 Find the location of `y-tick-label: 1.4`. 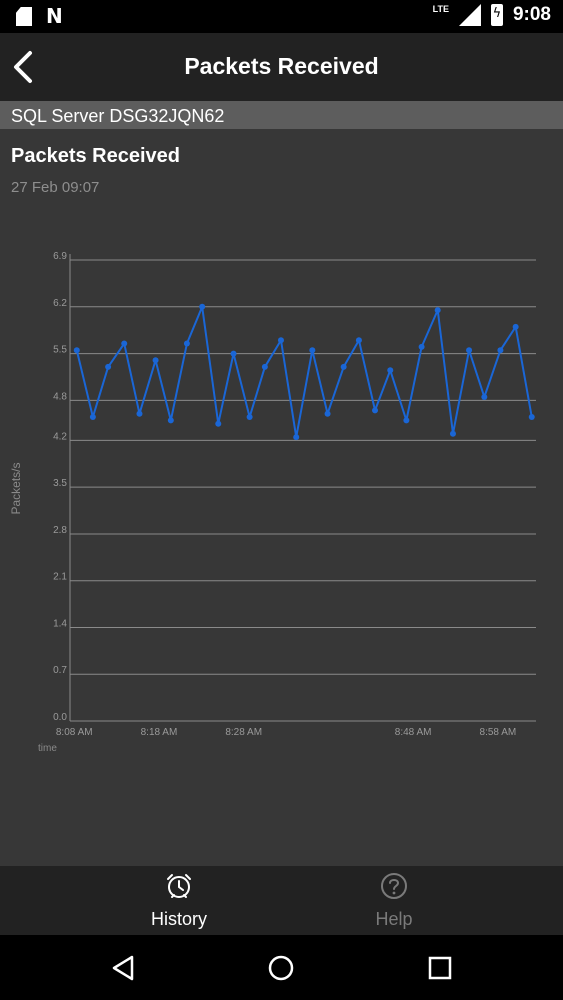

y-tick-label: 1.4 is located at coordinates (60, 623).